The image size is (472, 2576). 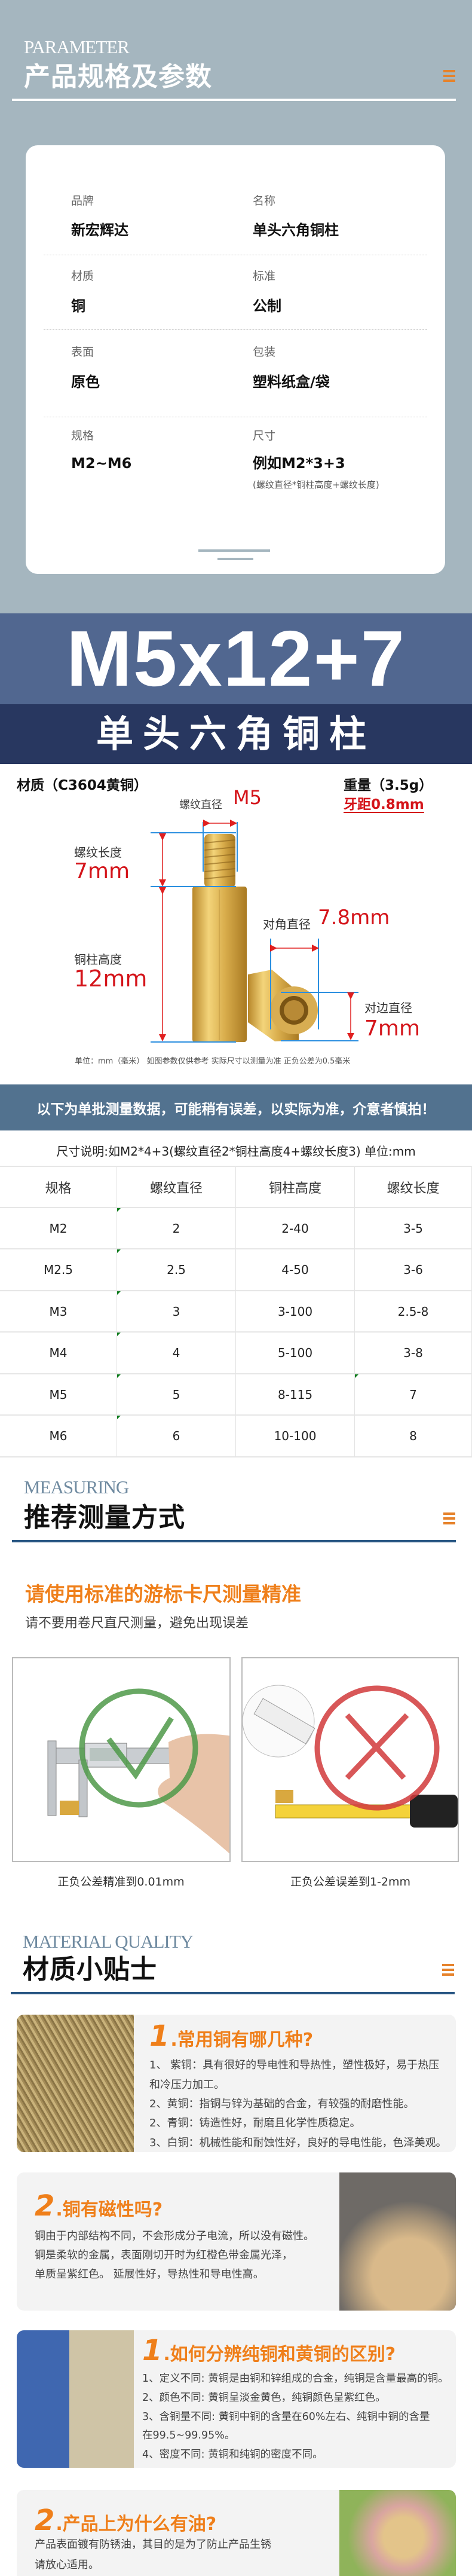 I want to click on product-name: 单头六角铜柱, so click(x=236, y=734).